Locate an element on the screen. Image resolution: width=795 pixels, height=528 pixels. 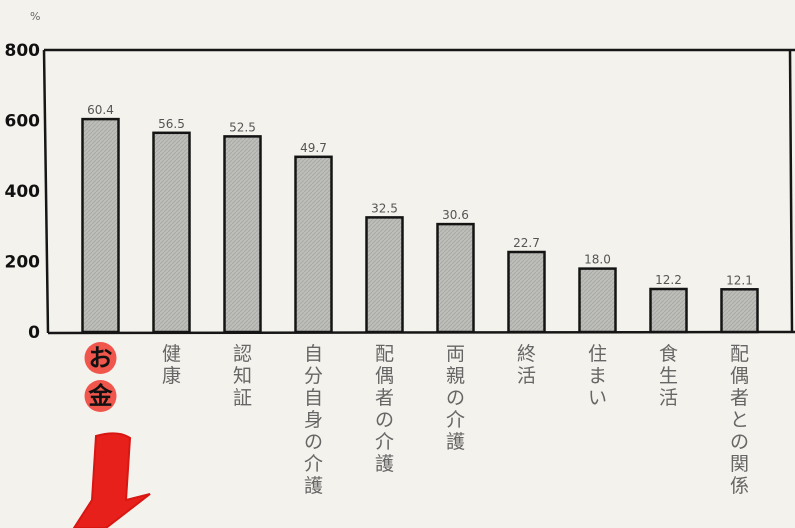
category-label: 終活 is located at coordinates (526, 365).